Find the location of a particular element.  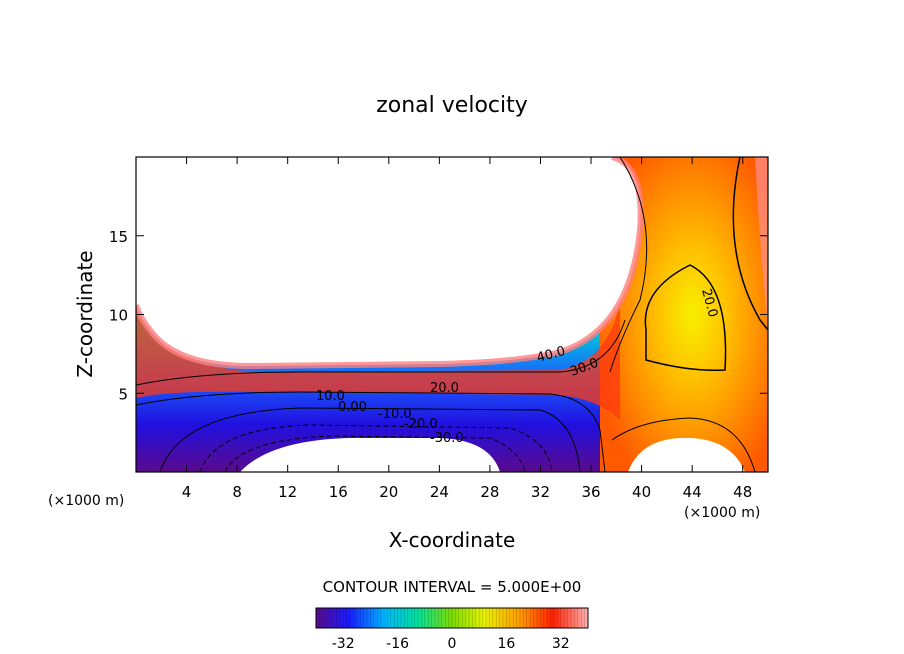

contour-label: -30.0 is located at coordinates (447, 438).